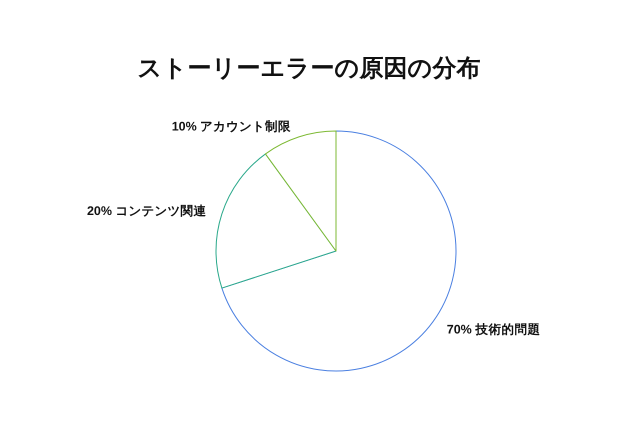  I want to click on slice-label: 70% 技術的問題, so click(493, 329).